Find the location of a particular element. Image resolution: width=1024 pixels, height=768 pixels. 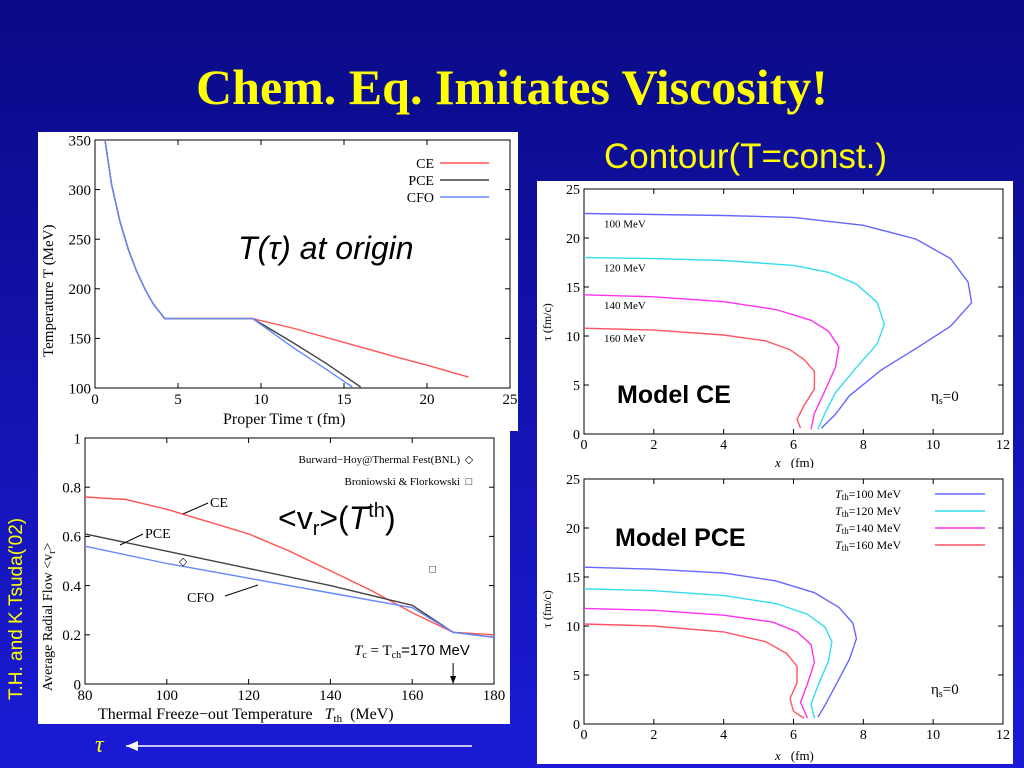

pce-ytick-label: 20 is located at coordinates (573, 529).